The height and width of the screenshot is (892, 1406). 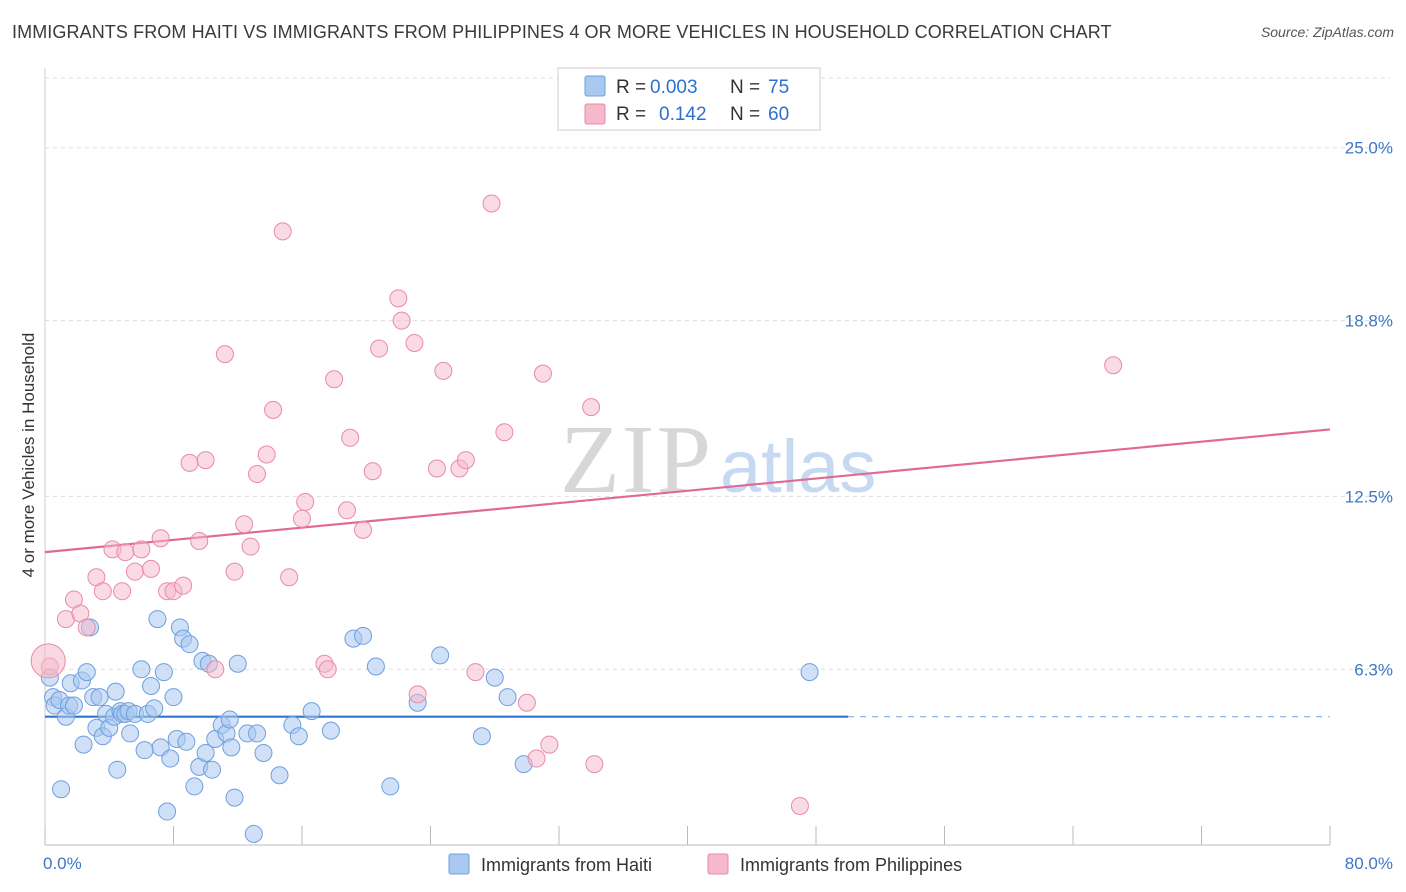 I want to click on bottom-legend-haiti: Immigrants from Haiti, so click(x=566, y=865).